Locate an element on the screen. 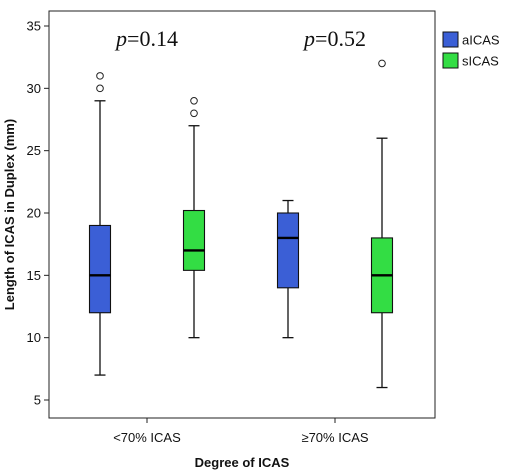  legend-label: sICAS is located at coordinates (480, 61).